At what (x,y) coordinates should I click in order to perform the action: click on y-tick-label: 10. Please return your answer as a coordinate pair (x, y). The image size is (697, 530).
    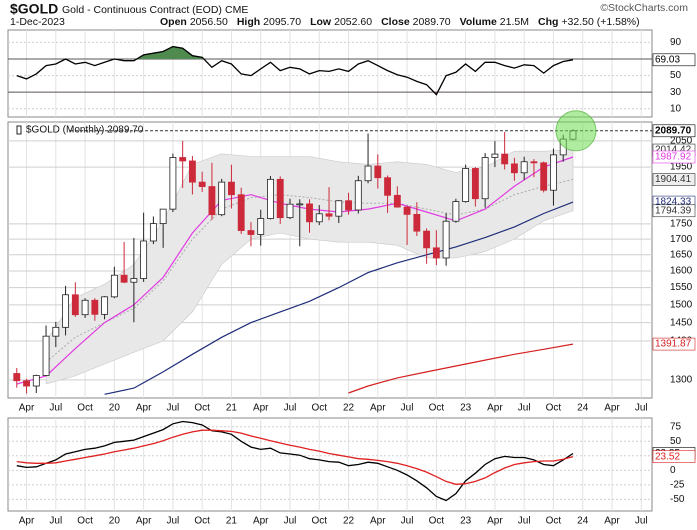
    Looking at the image, I should click on (676, 108).